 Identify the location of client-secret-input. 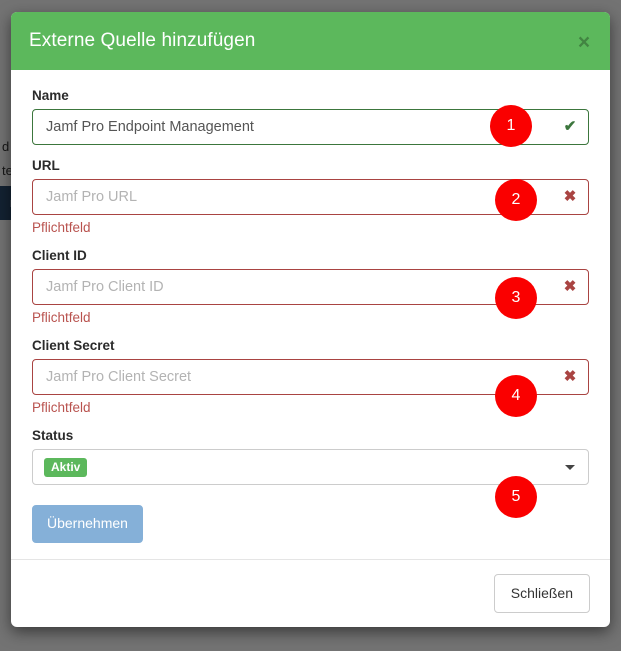
(310, 377).